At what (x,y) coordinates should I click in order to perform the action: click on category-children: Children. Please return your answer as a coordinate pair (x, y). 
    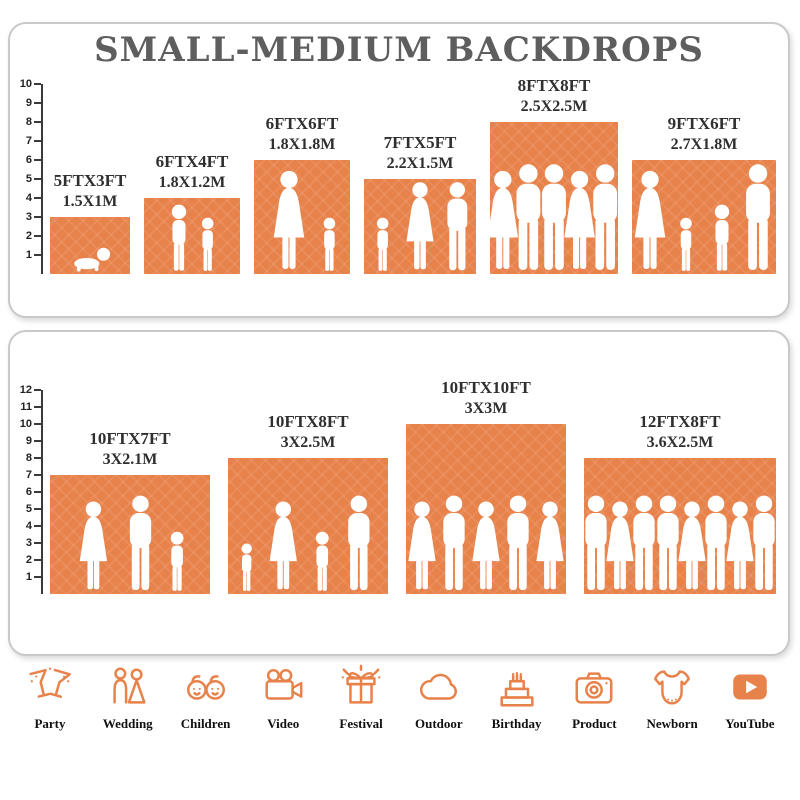
    Looking at the image, I should click on (206, 698).